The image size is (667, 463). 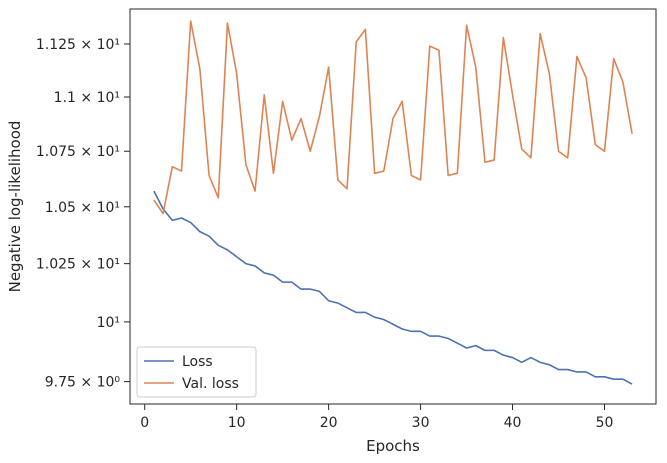 What do you see at coordinates (78, 45) in the screenshot?
I see `y-tick-label: 1.125 × 10¹` at bounding box center [78, 45].